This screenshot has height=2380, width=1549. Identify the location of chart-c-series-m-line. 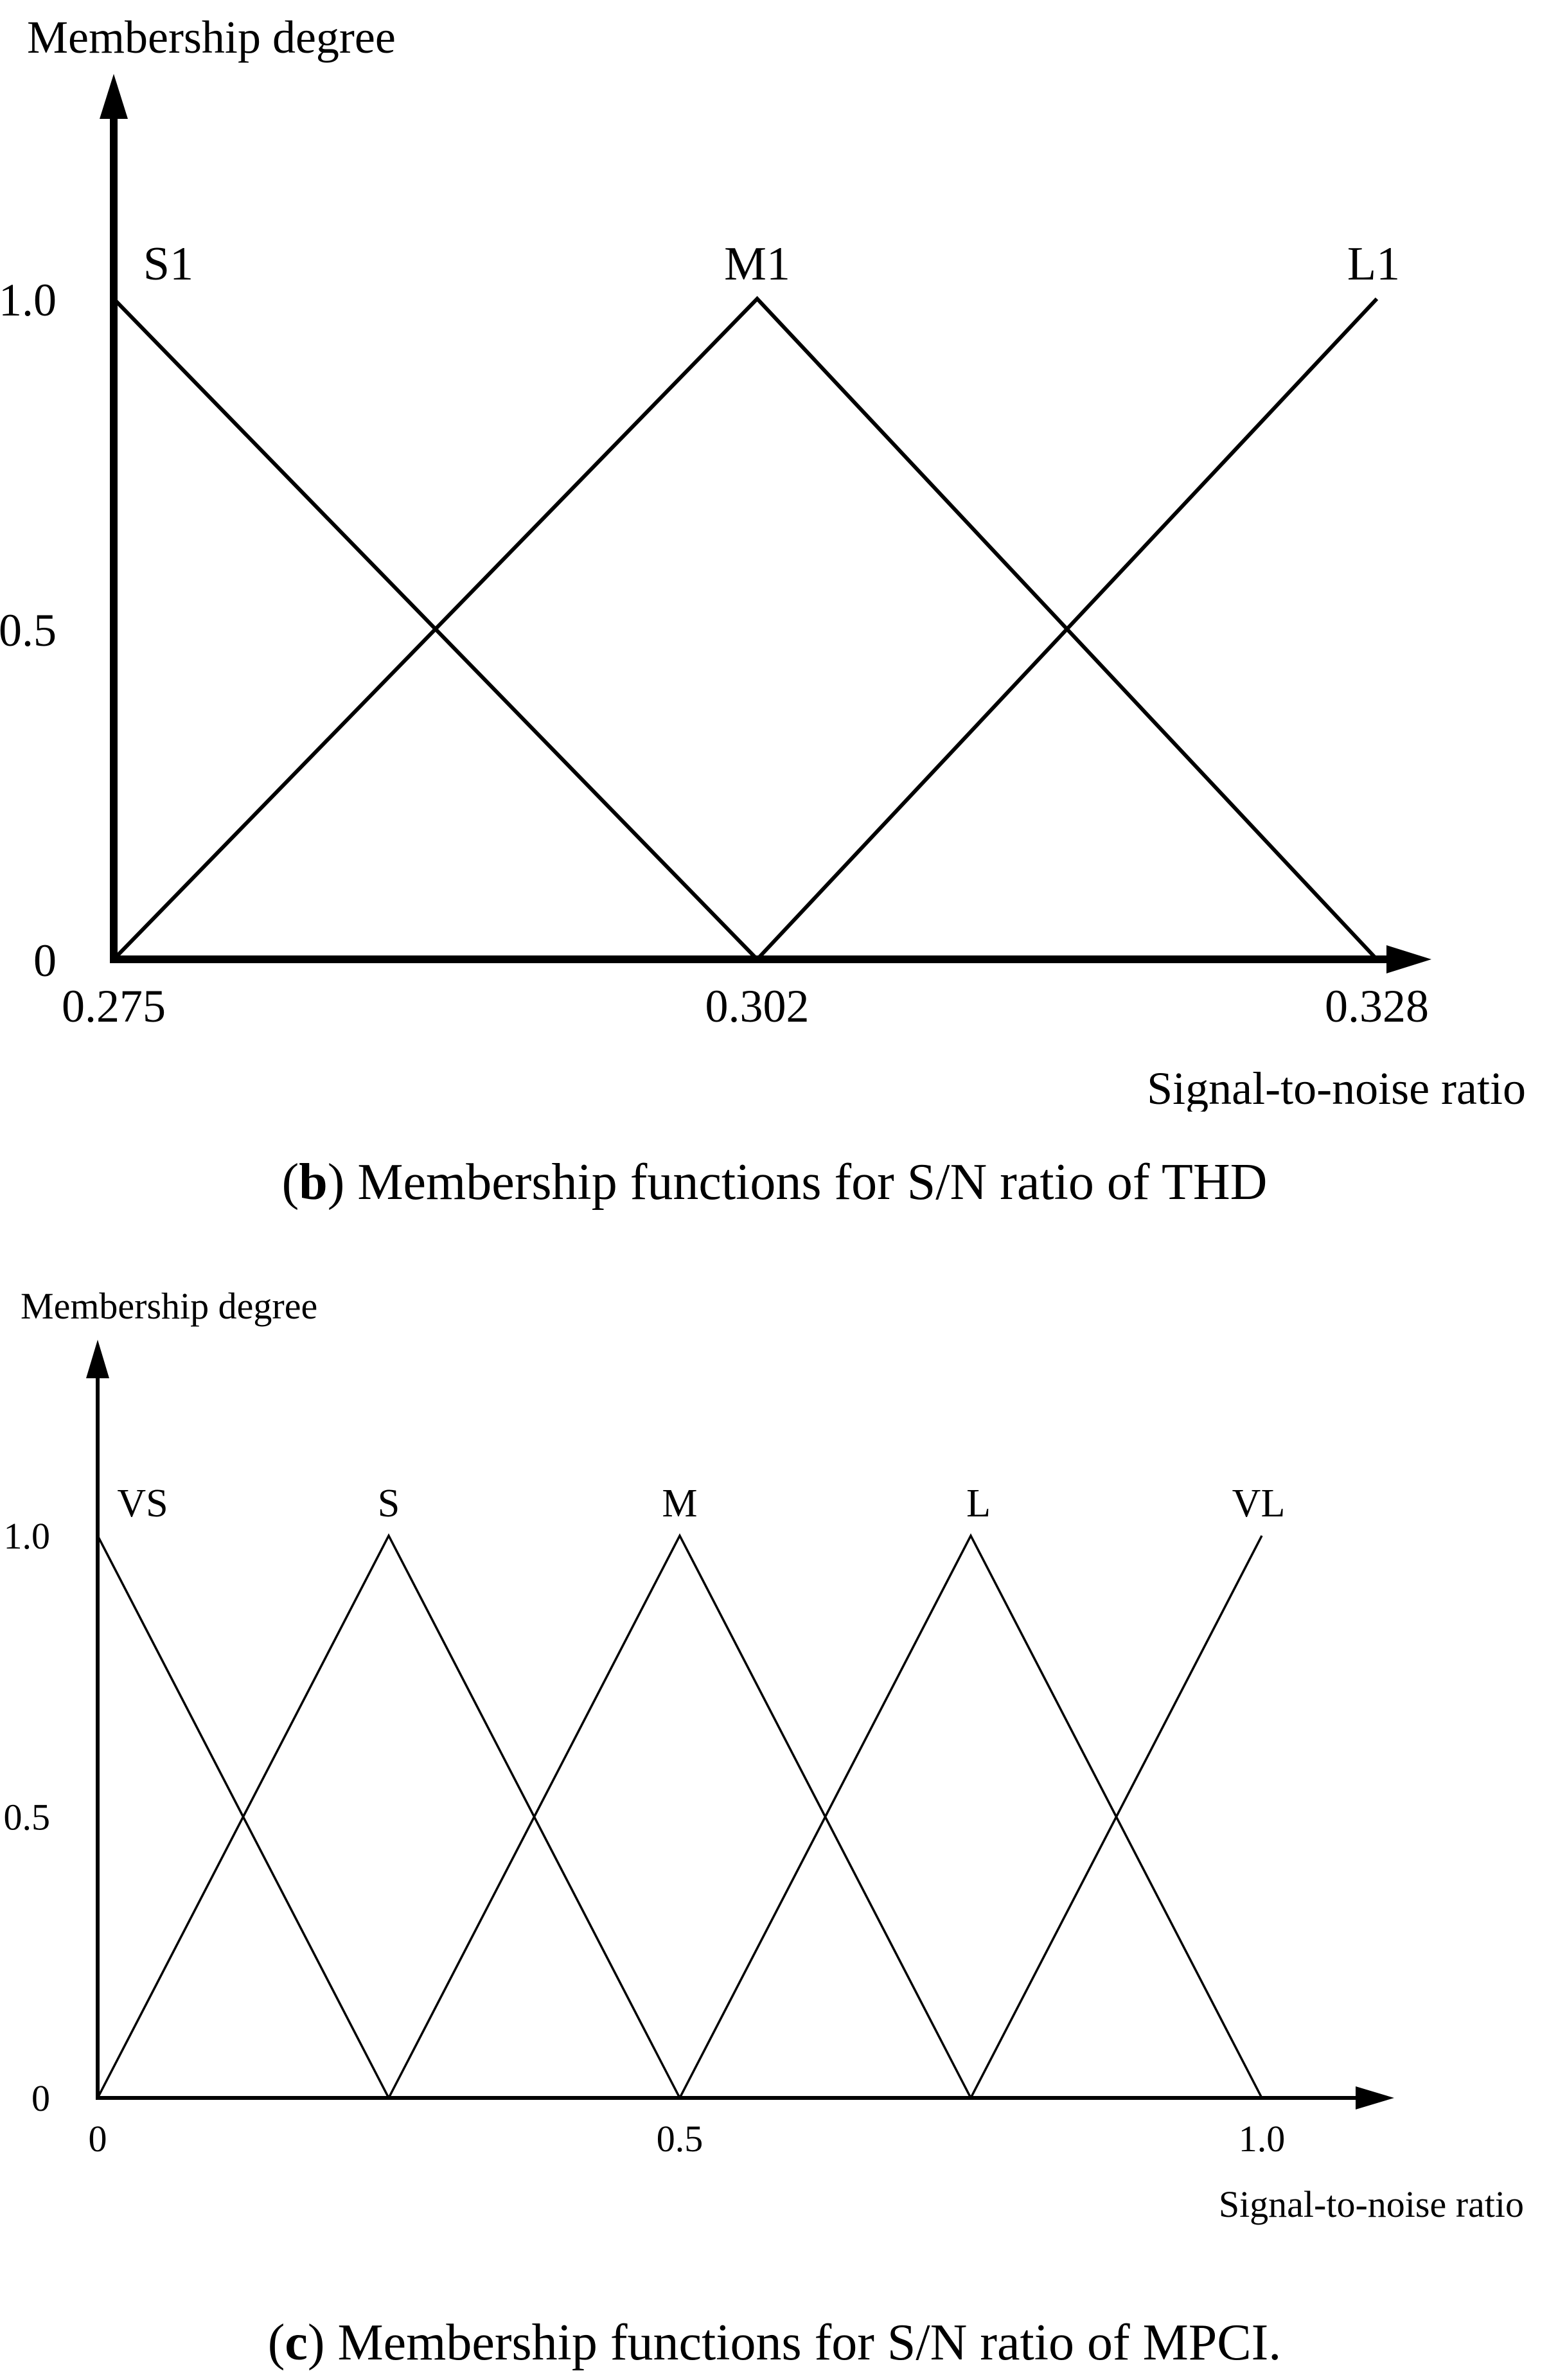
(679, 1816).